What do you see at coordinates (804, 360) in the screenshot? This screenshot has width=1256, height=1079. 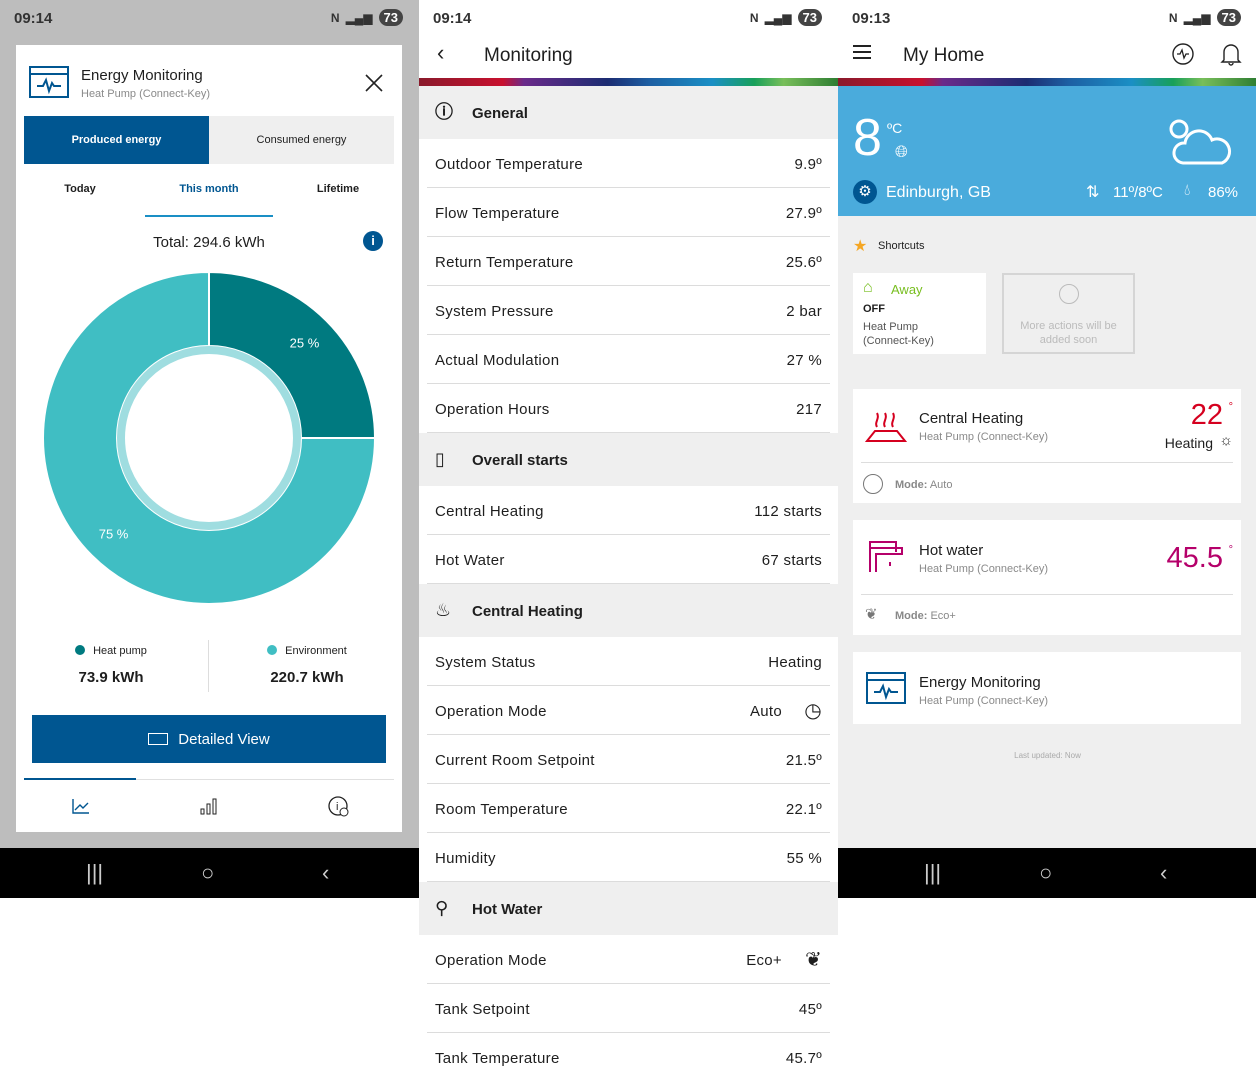 I see `row-value: 27 %` at bounding box center [804, 360].